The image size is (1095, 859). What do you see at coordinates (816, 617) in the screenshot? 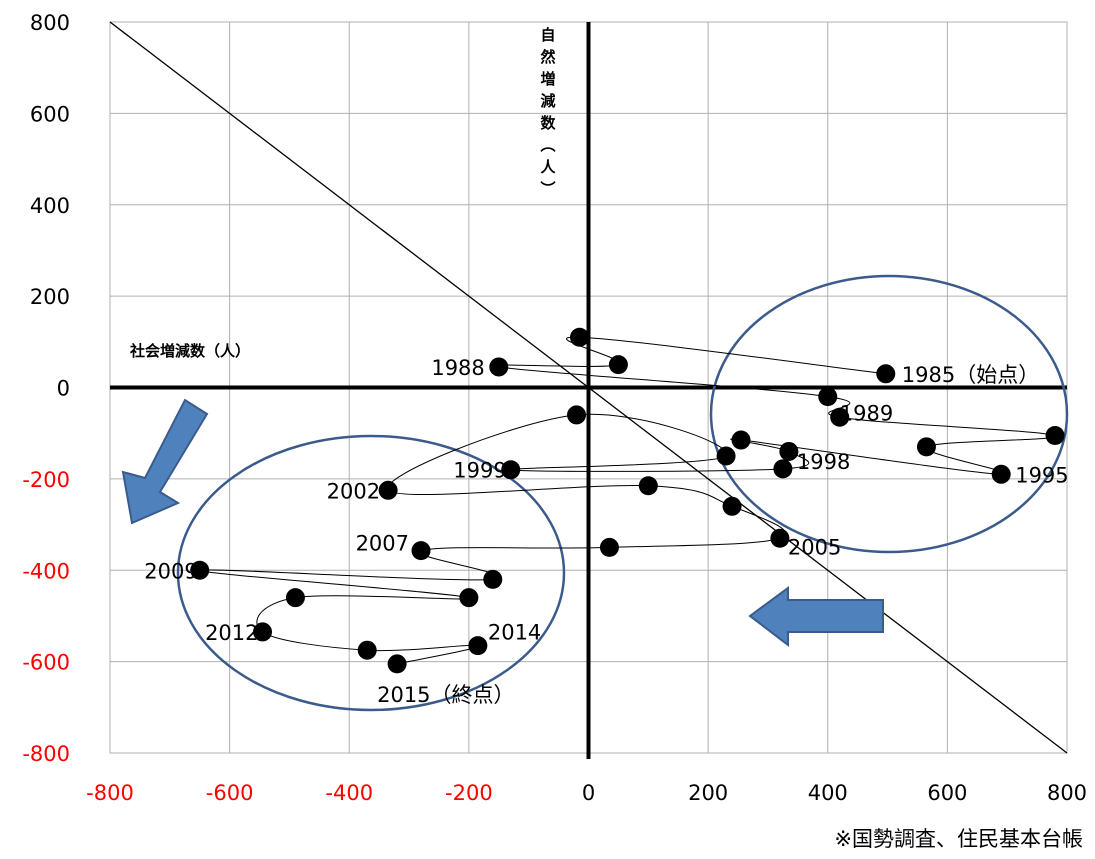
I see `left-arrow-icon` at bounding box center [816, 617].